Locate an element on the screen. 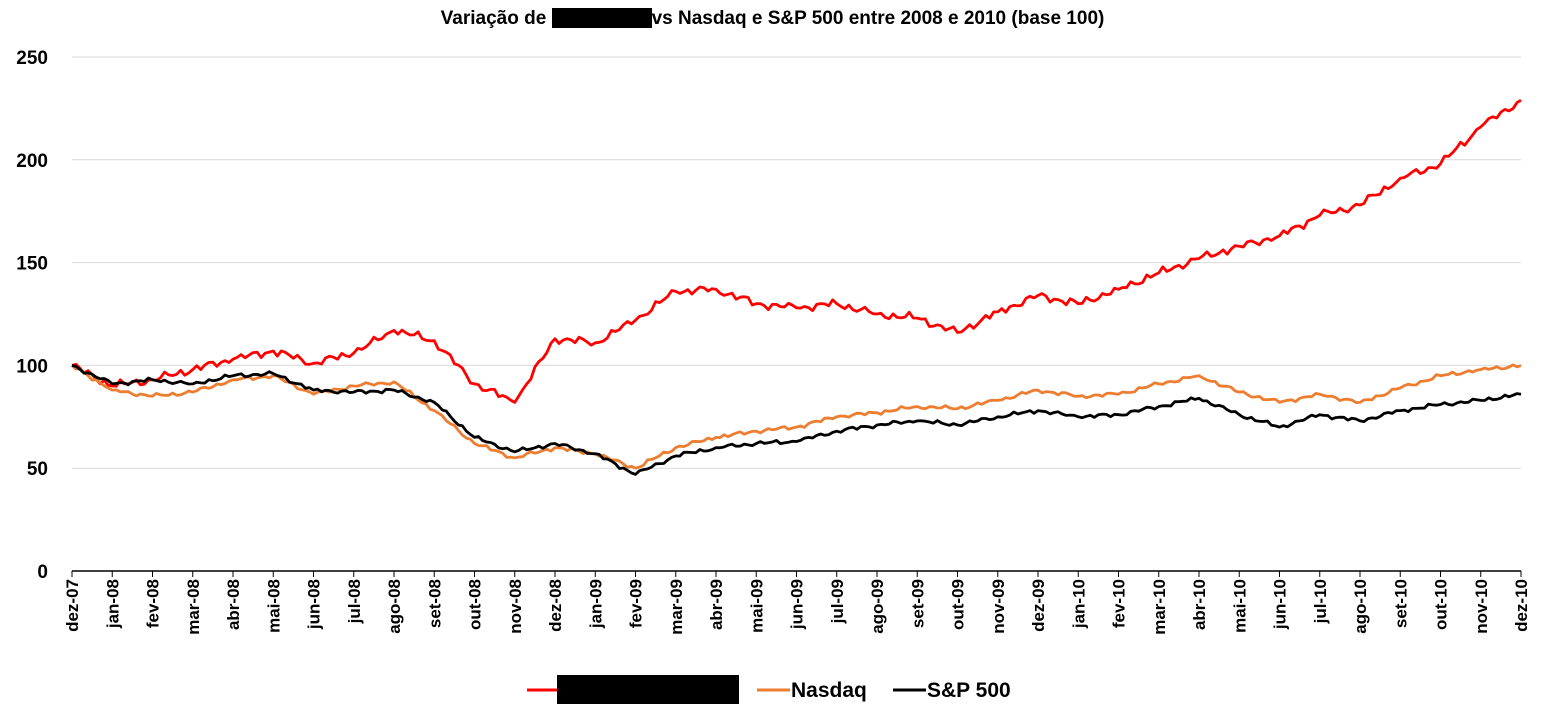  x-tick-label: ago-09 is located at coordinates (877, 606).